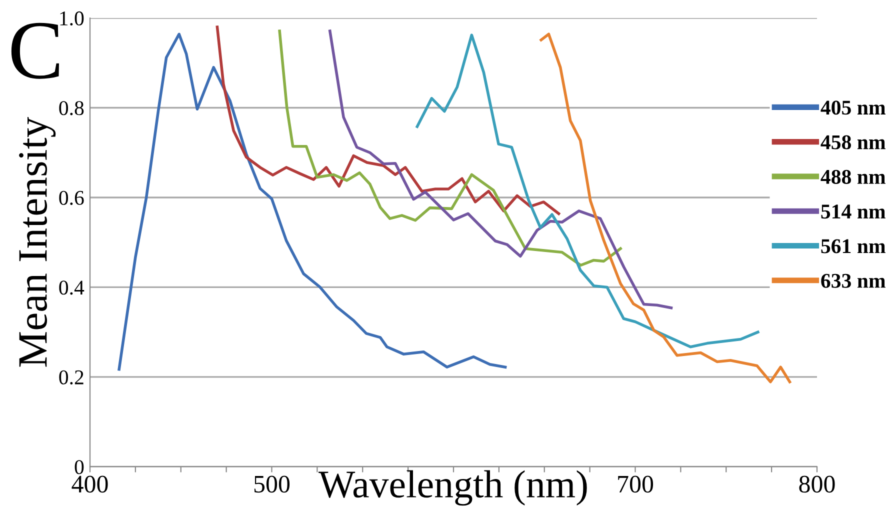 Image resolution: width=896 pixels, height=508 pixels. What do you see at coordinates (853, 246) in the screenshot?
I see `legend-label: 561 nm` at bounding box center [853, 246].